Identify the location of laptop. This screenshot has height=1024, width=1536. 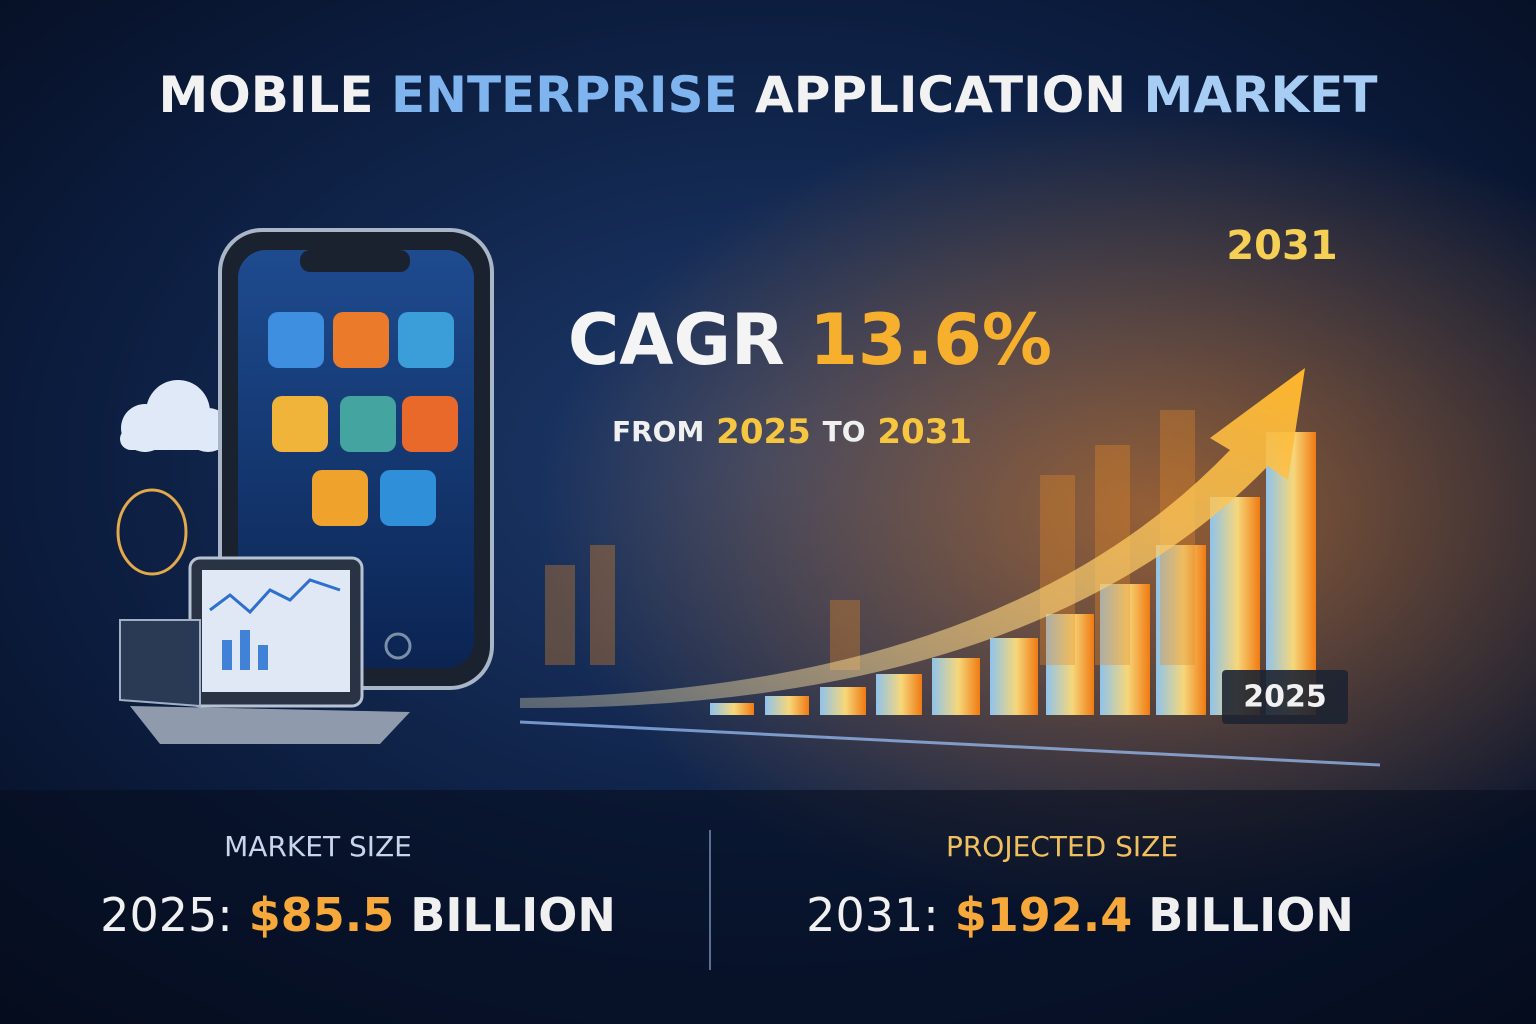
(264, 650).